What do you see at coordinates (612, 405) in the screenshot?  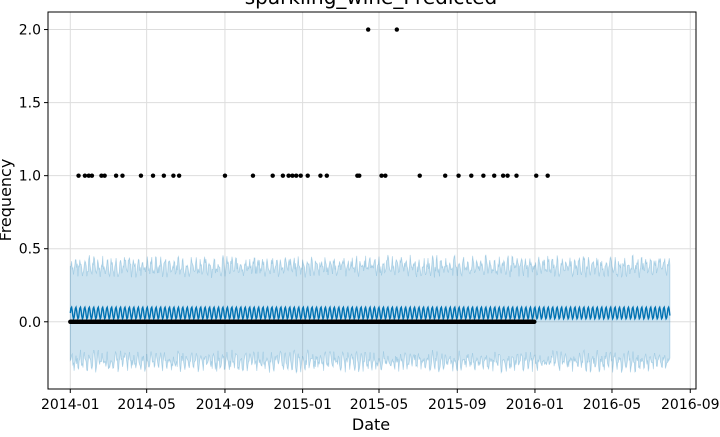 I see `x-tick-label: 2016-05` at bounding box center [612, 405].